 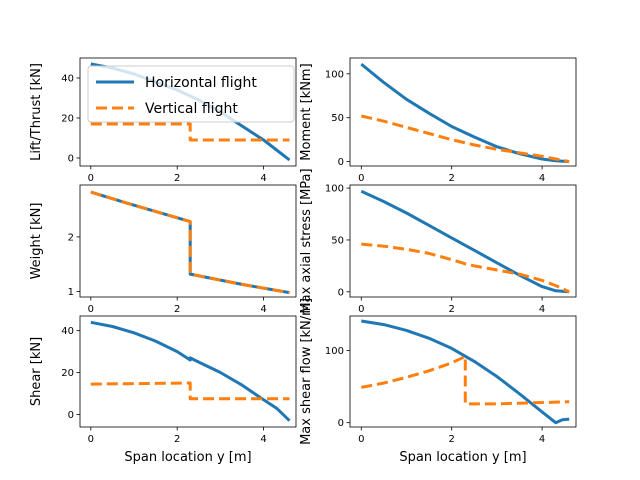 I want to click on moment-series-horizontal, so click(x=465, y=113).